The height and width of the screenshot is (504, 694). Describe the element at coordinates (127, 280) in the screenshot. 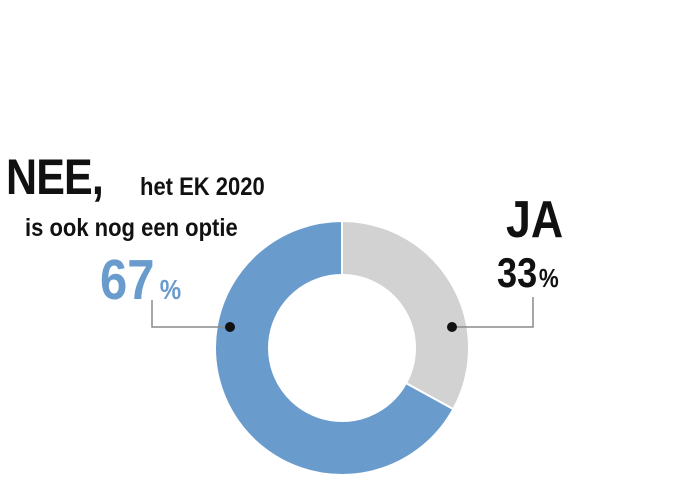

I see `nee-value: 67` at that location.